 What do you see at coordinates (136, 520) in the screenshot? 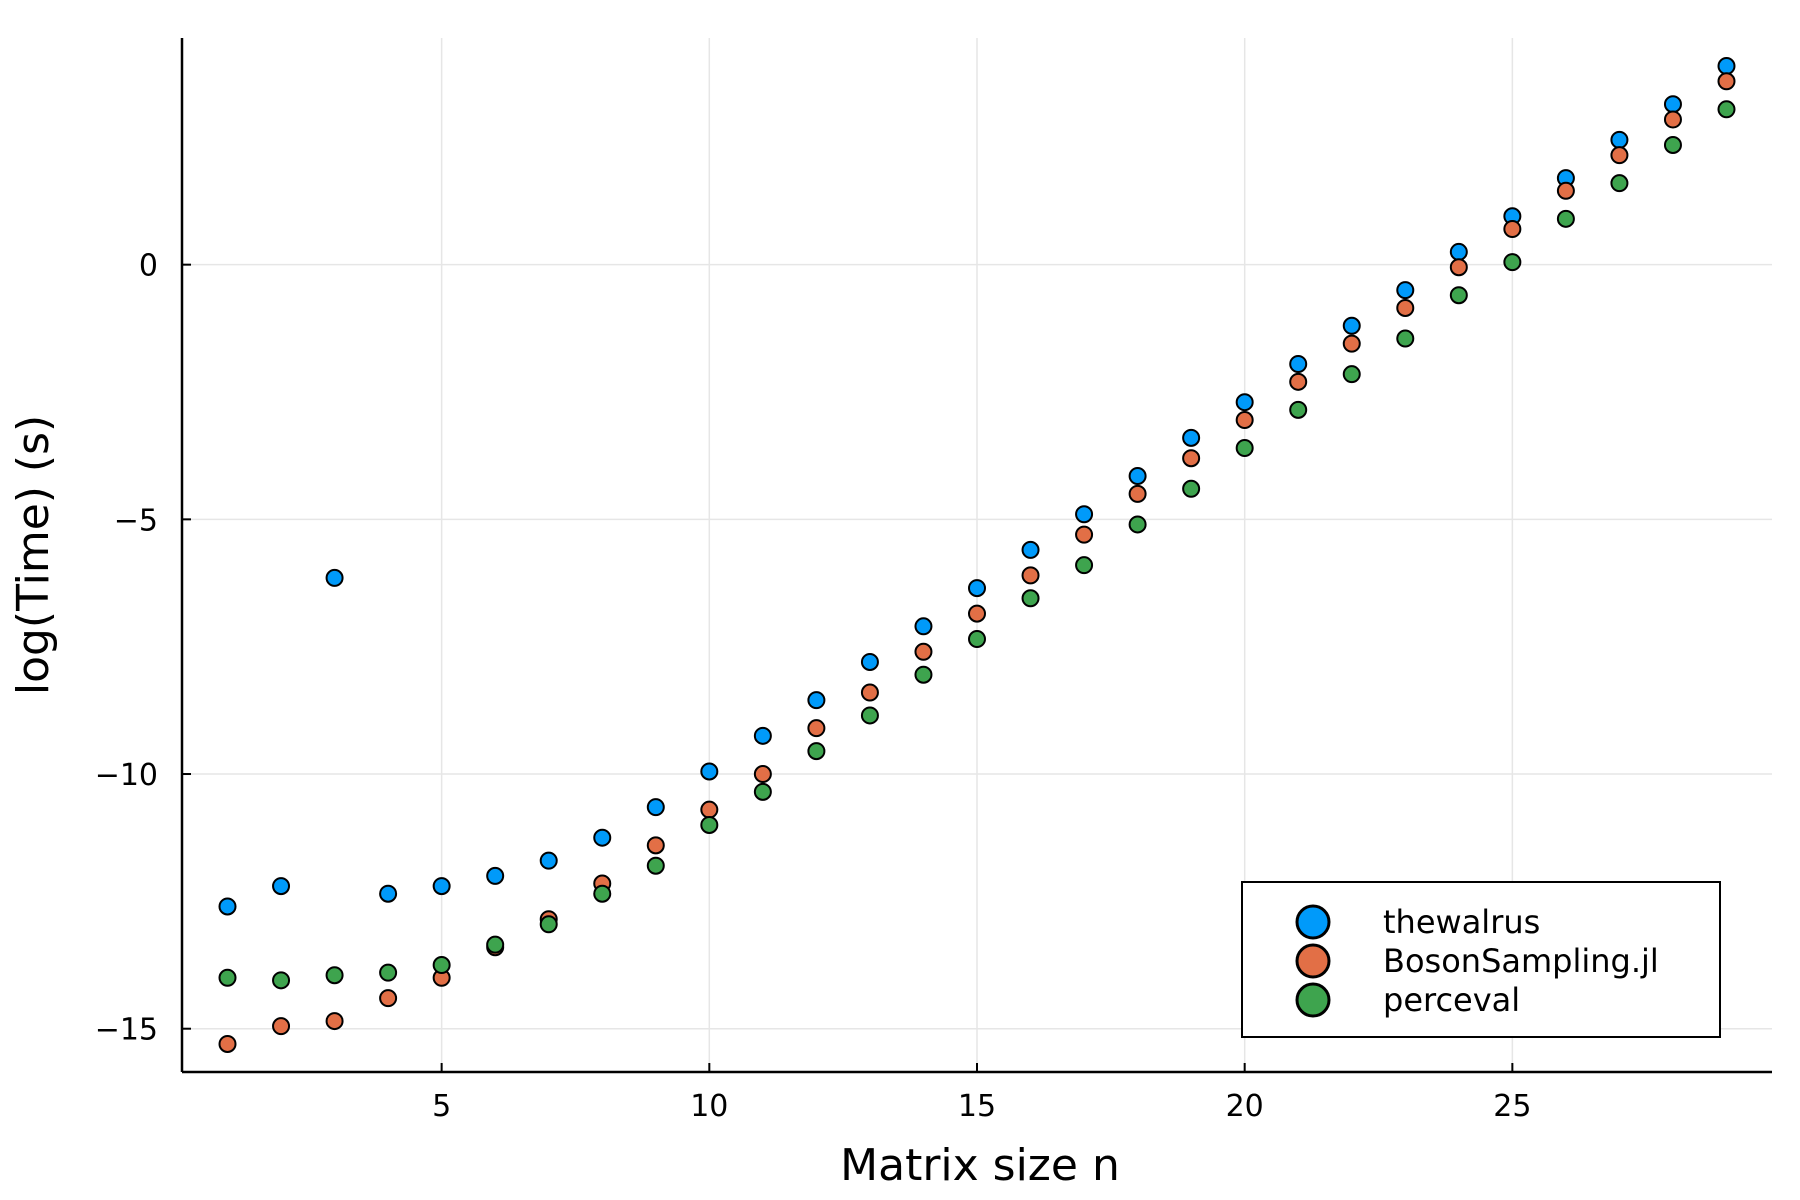
I see `y-tick-label: −5` at bounding box center [136, 520].